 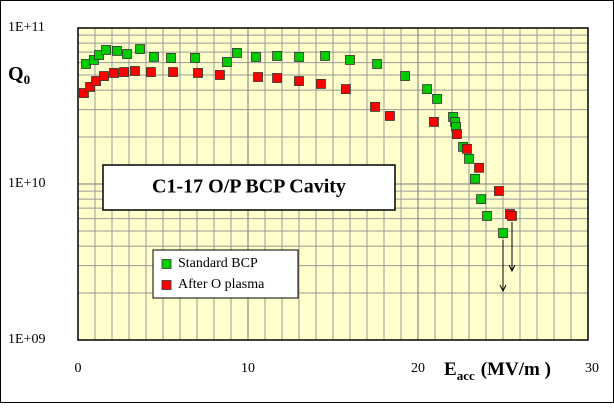 I want to click on y-tick-label: 1E+10, so click(x=26, y=183).